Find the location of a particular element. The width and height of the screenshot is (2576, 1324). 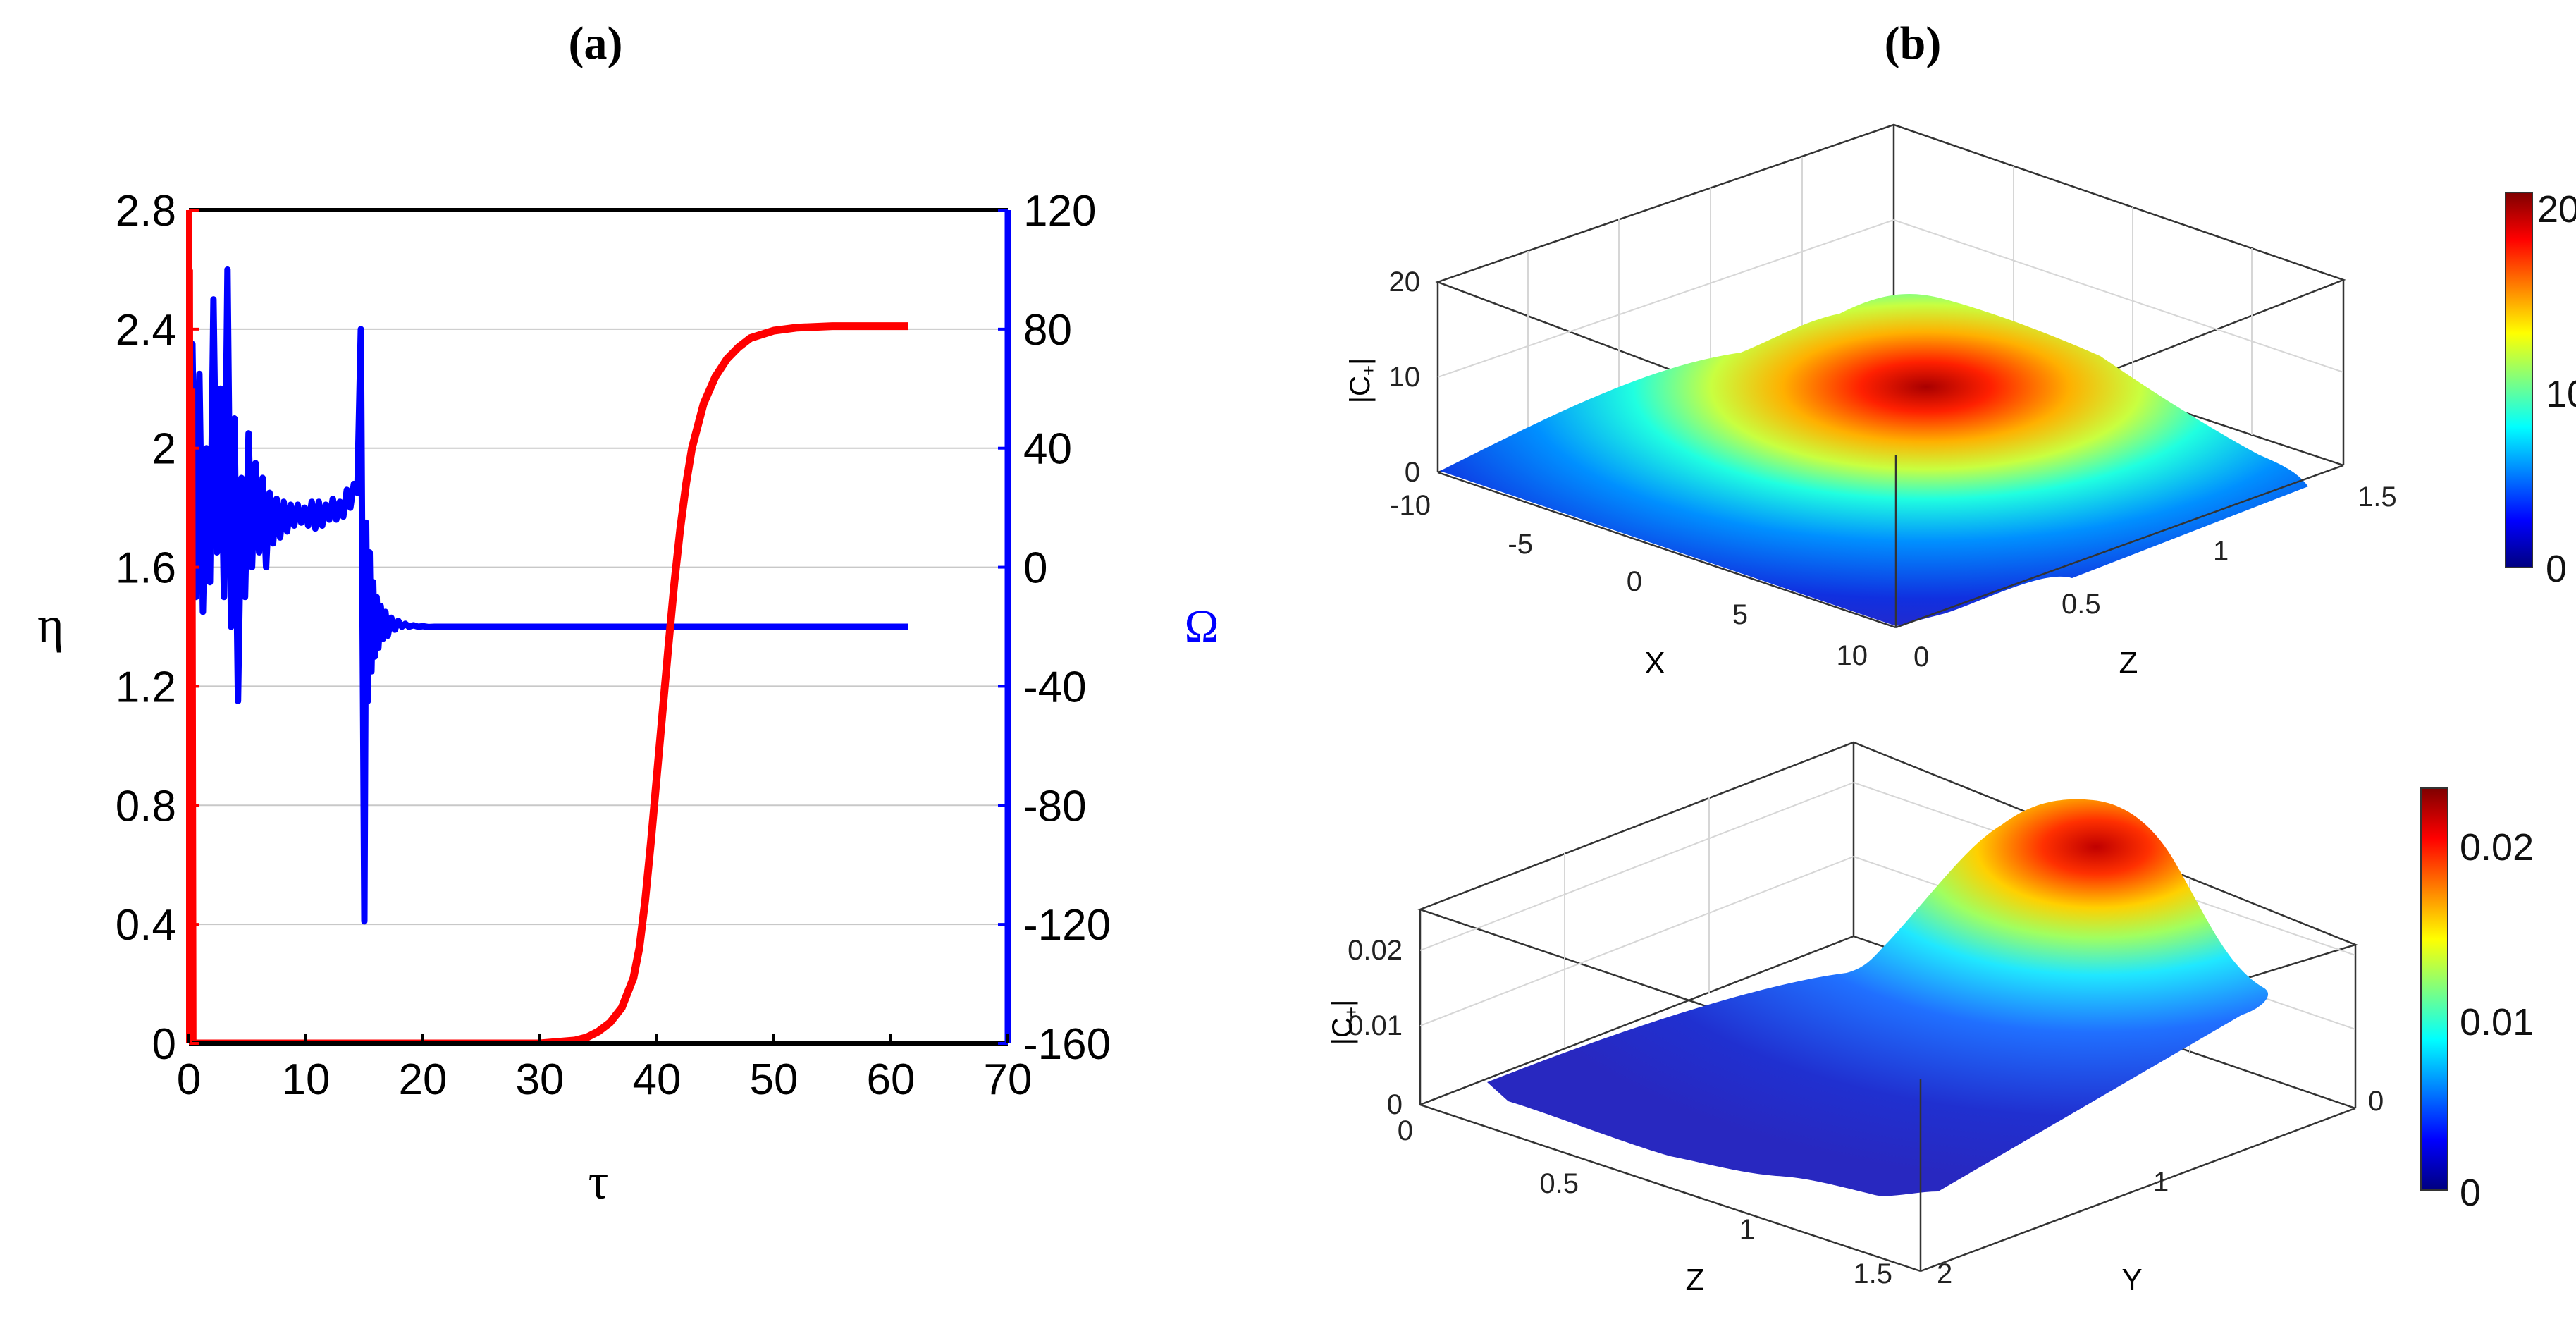

y-tick-label: 2 is located at coordinates (164, 449).